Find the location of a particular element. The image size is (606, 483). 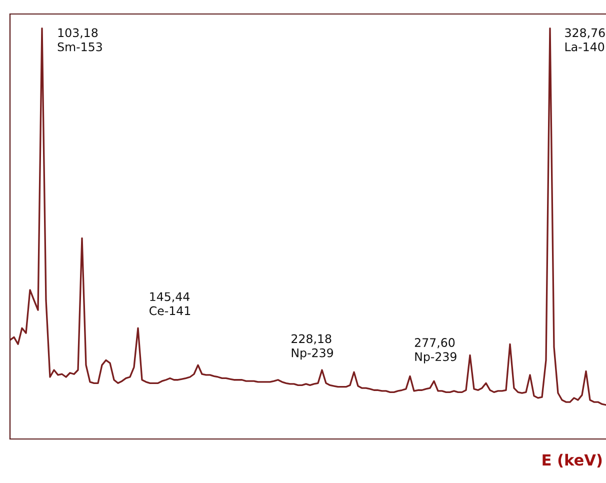

annotation: 145,44 Ce-141 is located at coordinates (170, 304).